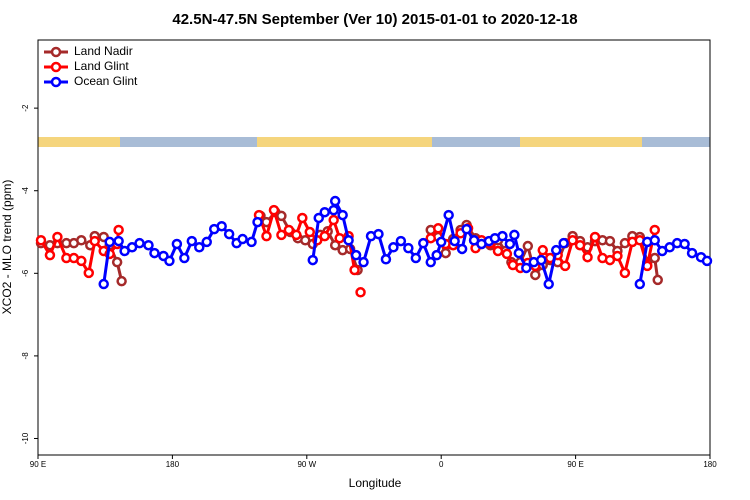 This screenshot has width=750, height=500. What do you see at coordinates (441, 464) in the screenshot?
I see `x-tick-label: 0` at bounding box center [441, 464].